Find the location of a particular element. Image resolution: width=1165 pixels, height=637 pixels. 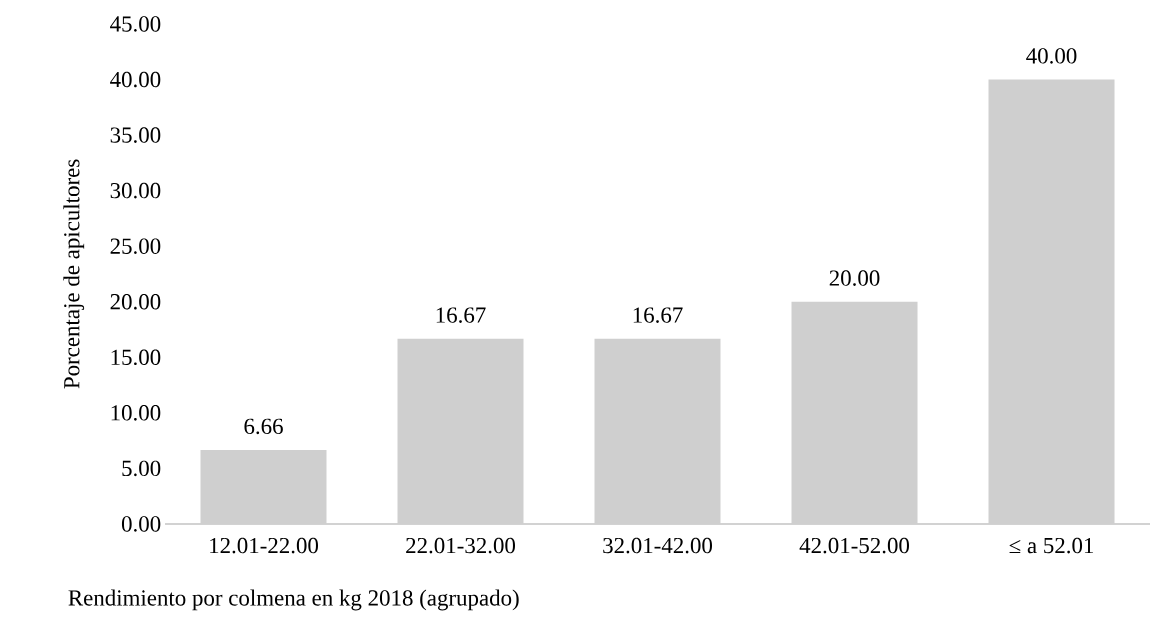

y-tick-label: 10.00 is located at coordinates (136, 413).